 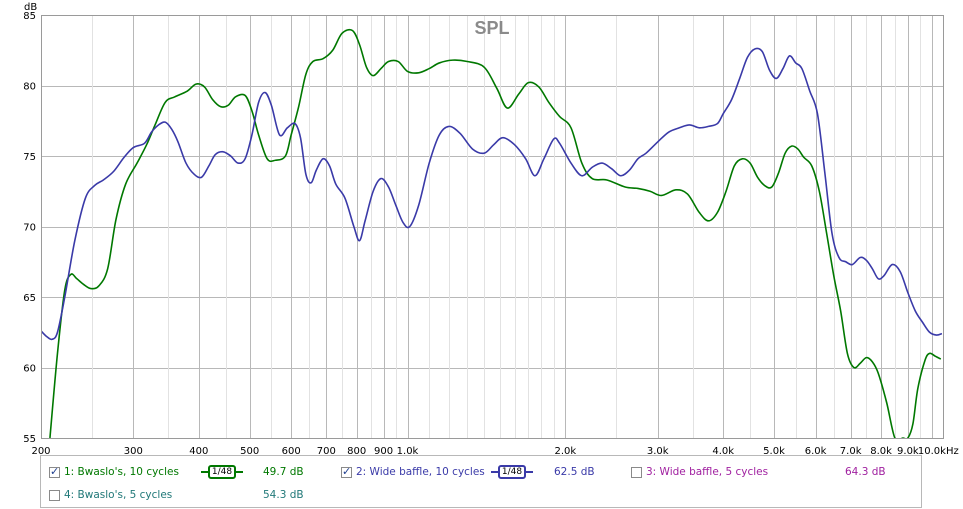 I want to click on x-axis-unit: Hz, so click(x=952, y=450).